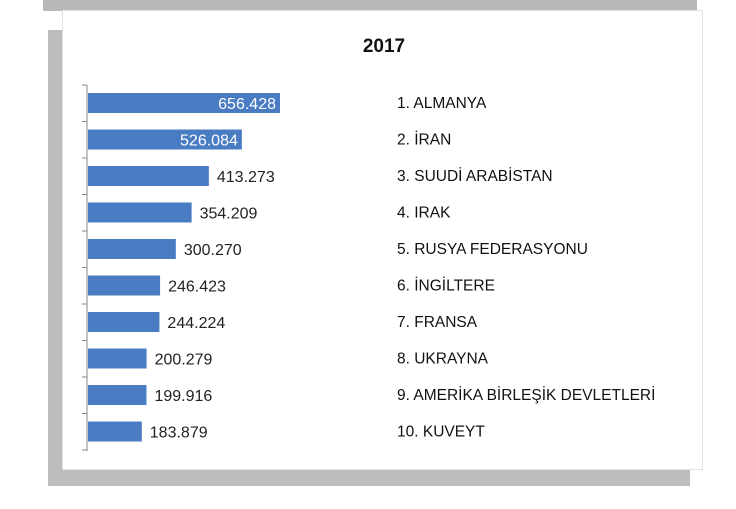  What do you see at coordinates (184, 360) in the screenshot?
I see `data-label: 200.279` at bounding box center [184, 360].